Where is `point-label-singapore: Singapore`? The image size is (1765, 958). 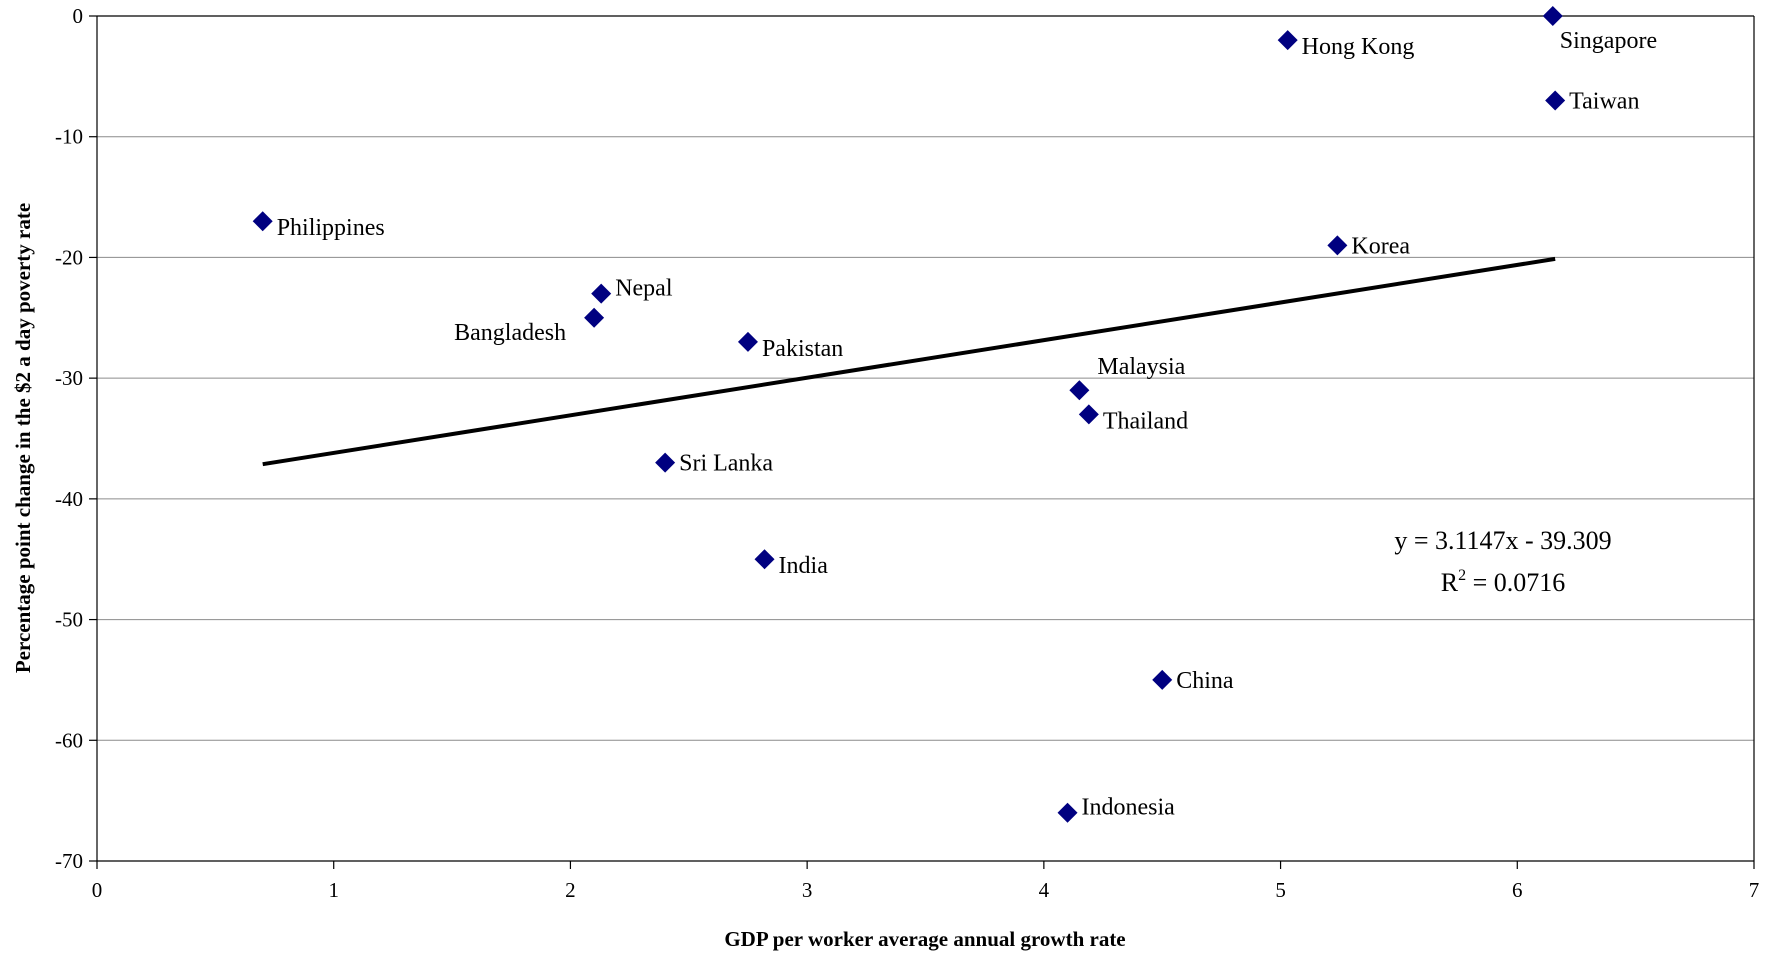
point-label-singapore: Singapore is located at coordinates (1608, 41).